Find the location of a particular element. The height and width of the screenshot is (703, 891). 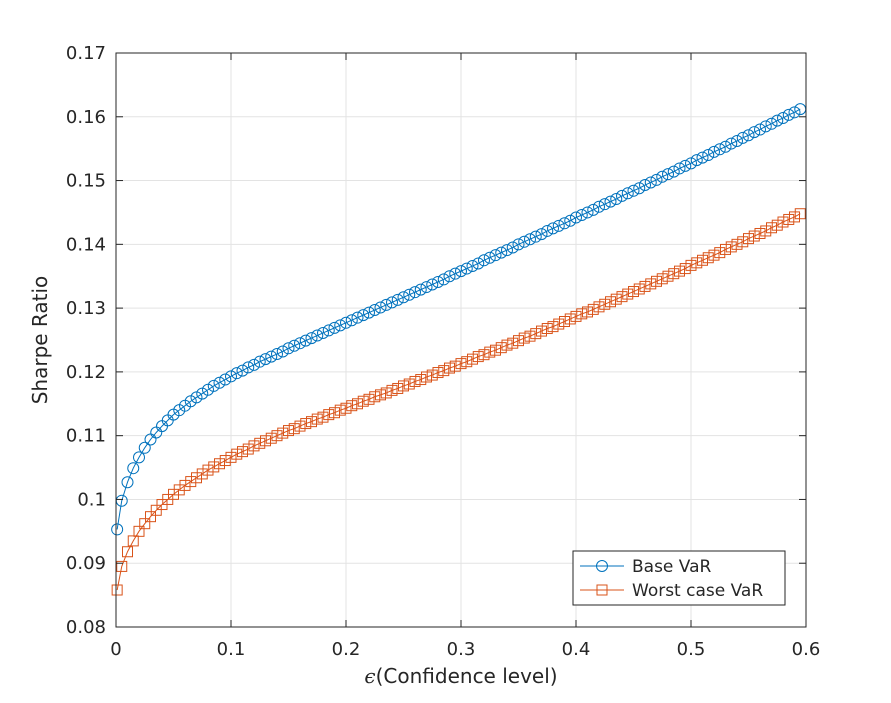

legend-label-base-var: Base VaR is located at coordinates (672, 567).